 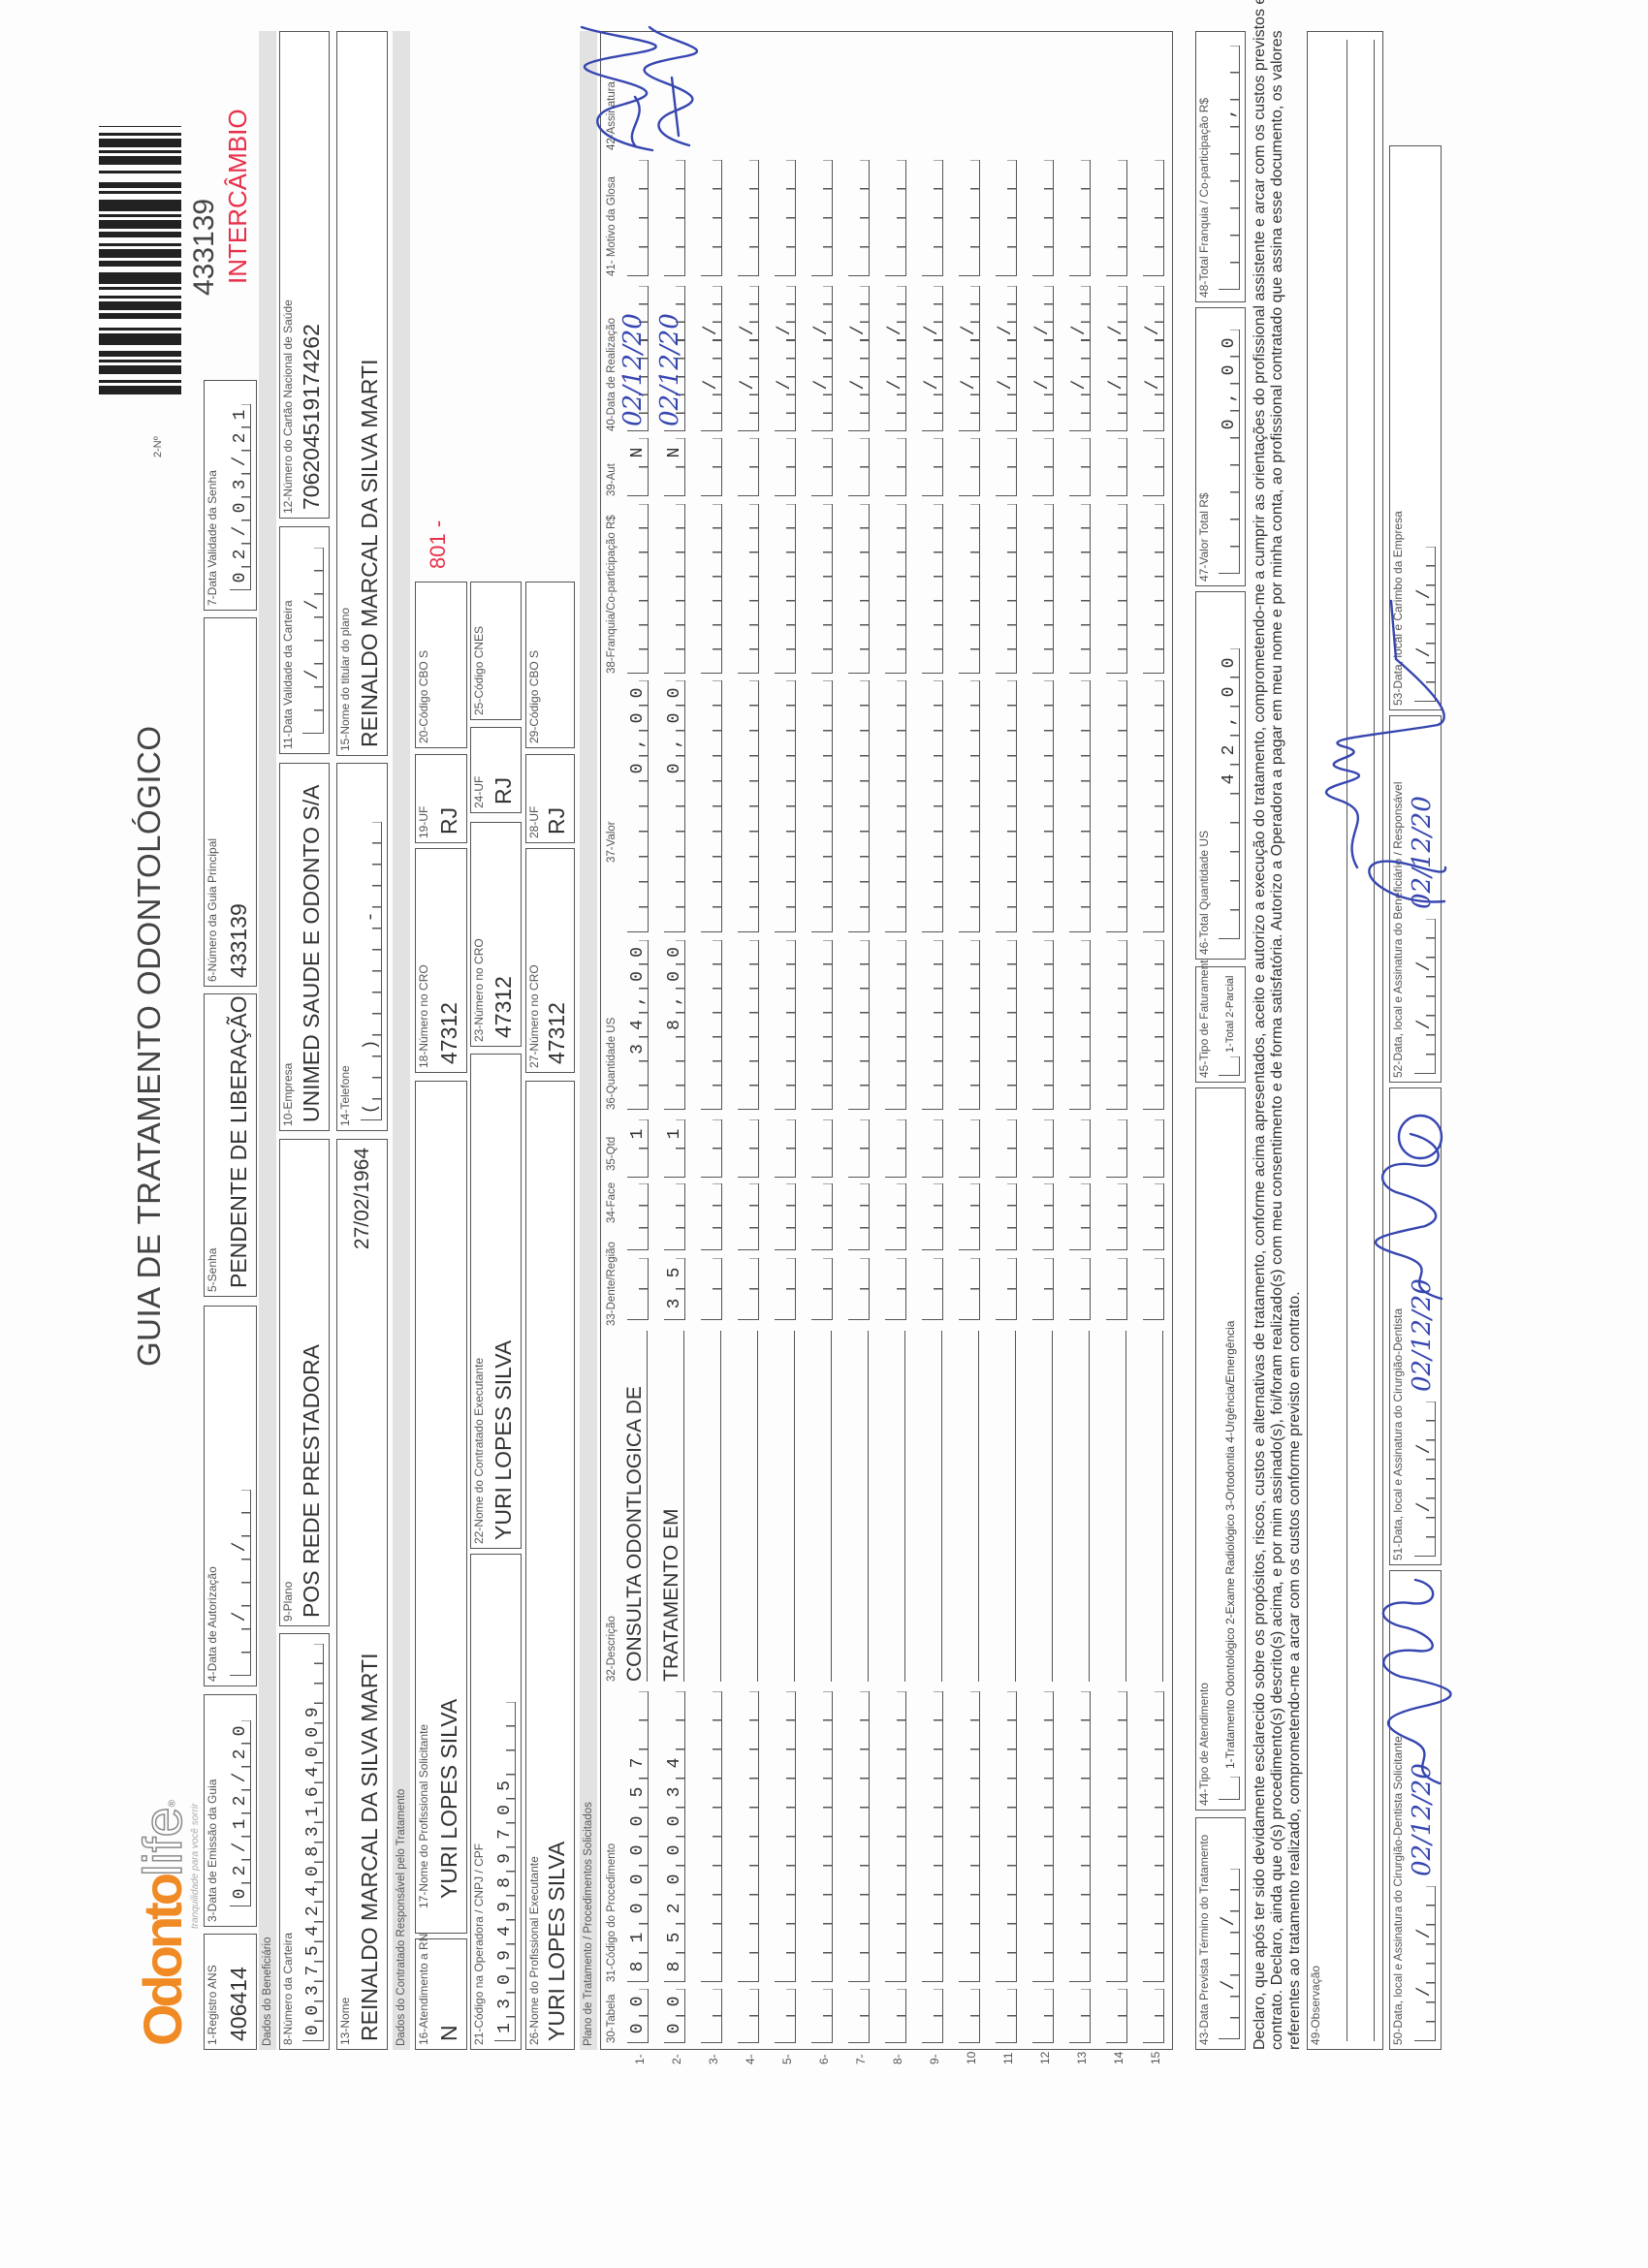 What do you see at coordinates (674, 1022) in the screenshot?
I see `cell-quantidade-us: 8,00` at bounding box center [674, 1022].